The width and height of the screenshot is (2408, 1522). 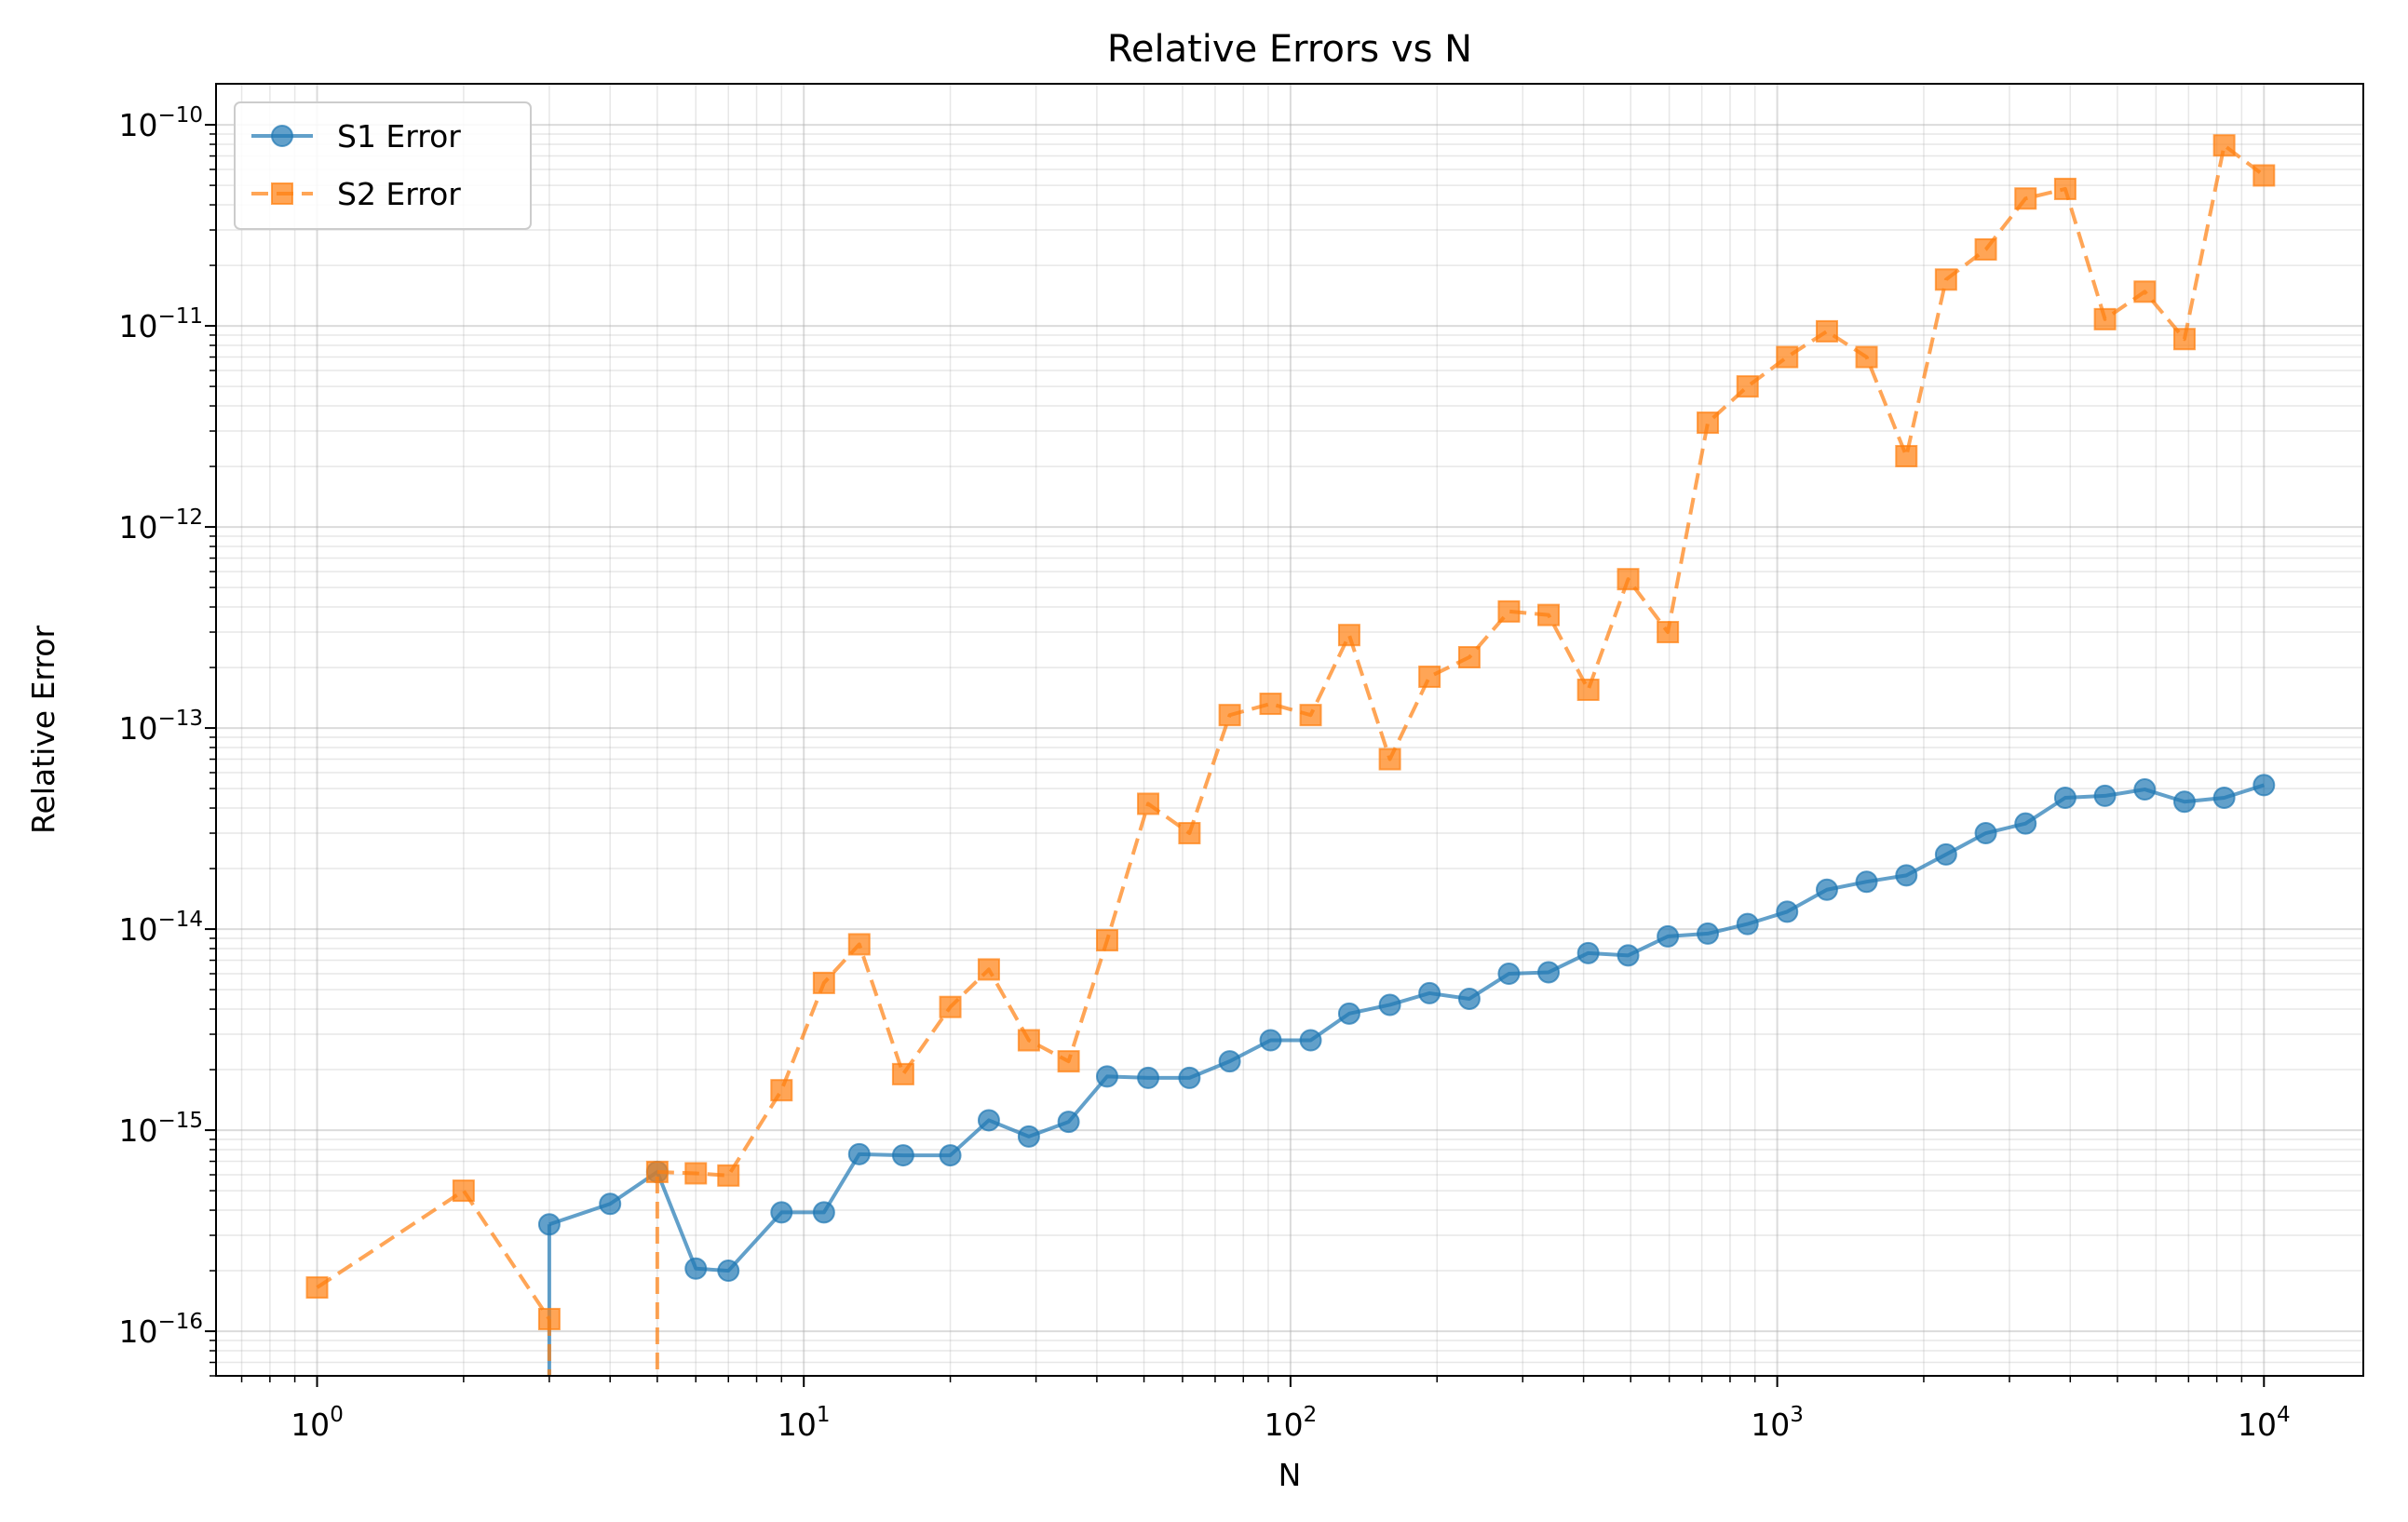 What do you see at coordinates (356, 136) in the screenshot?
I see `legend-item-1: S1 Error` at bounding box center [356, 136].